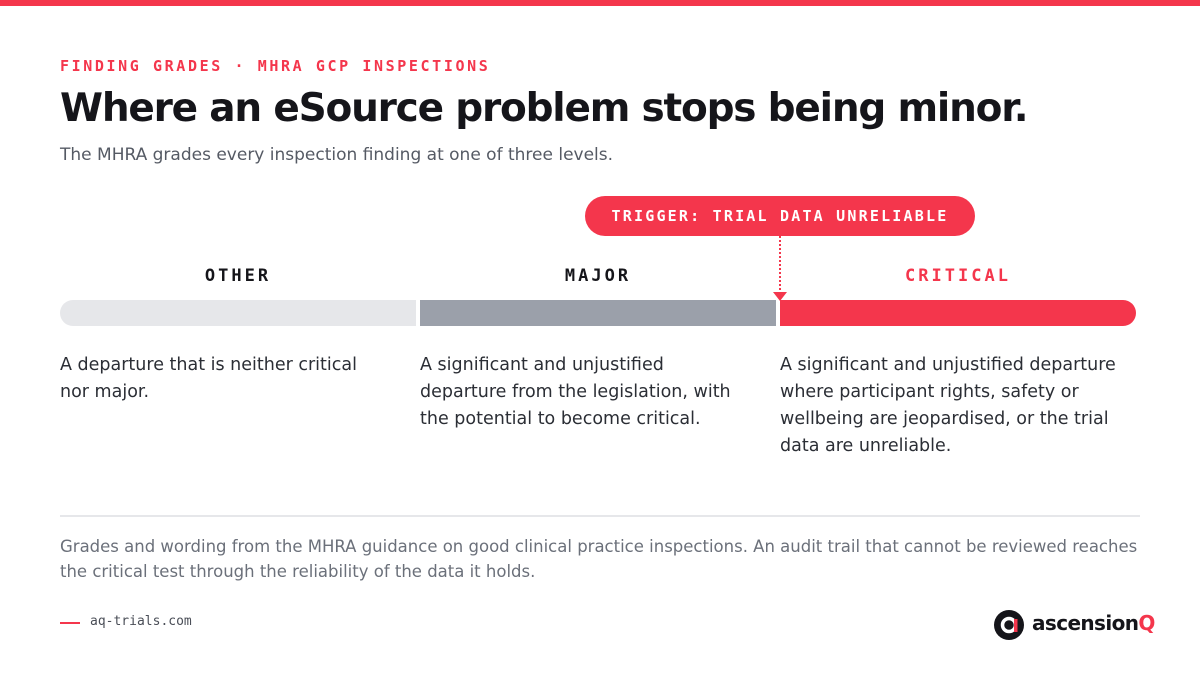 This screenshot has height=675, width=1200. Describe the element at coordinates (141, 621) in the screenshot. I see `footer-url: aq-trials.com` at that location.